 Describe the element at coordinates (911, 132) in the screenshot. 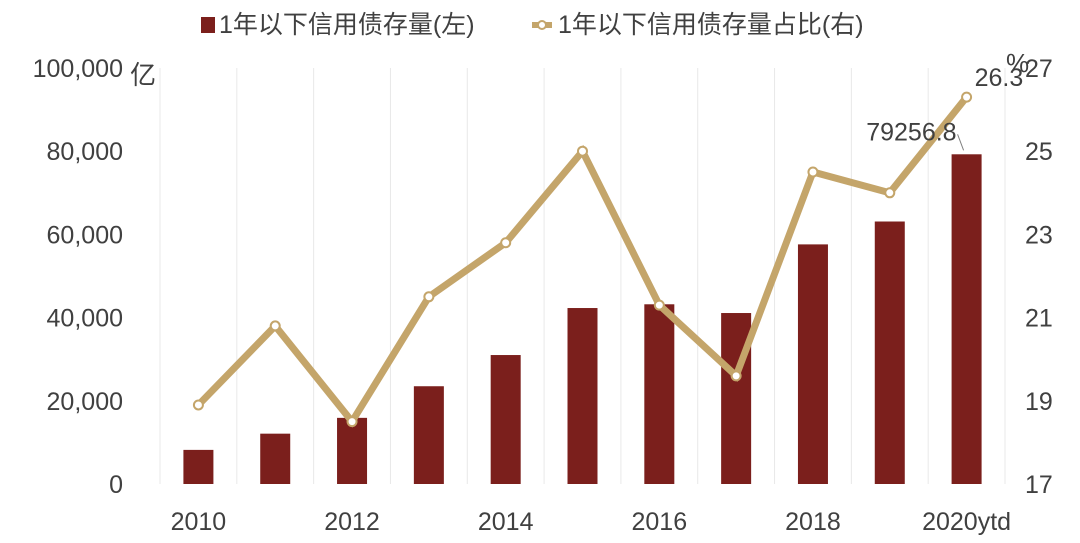

I see `bar-data-label: 79256.8` at that location.